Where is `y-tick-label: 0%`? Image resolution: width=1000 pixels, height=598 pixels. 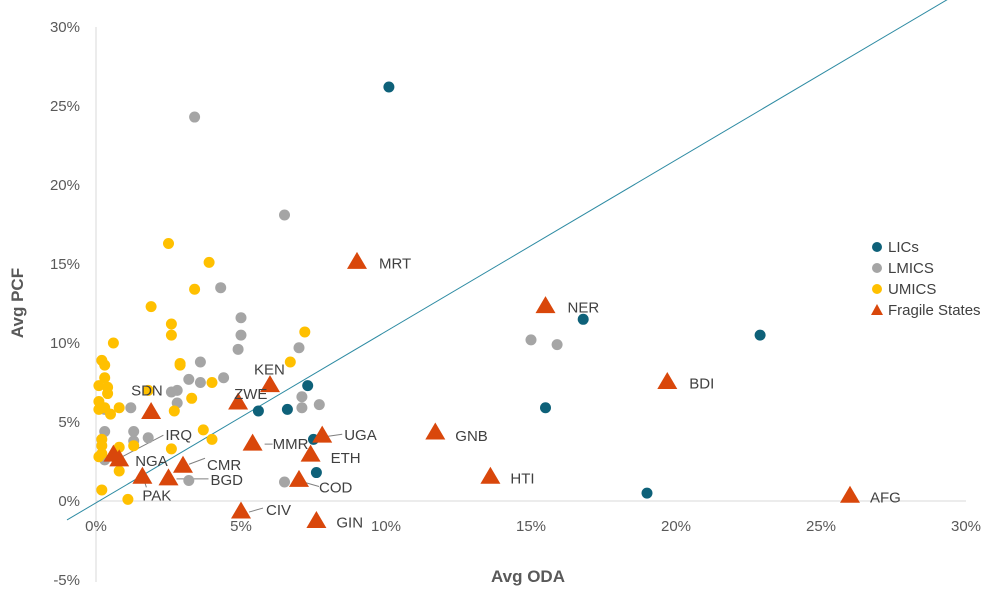 y-tick-label: 0% is located at coordinates (69, 501).